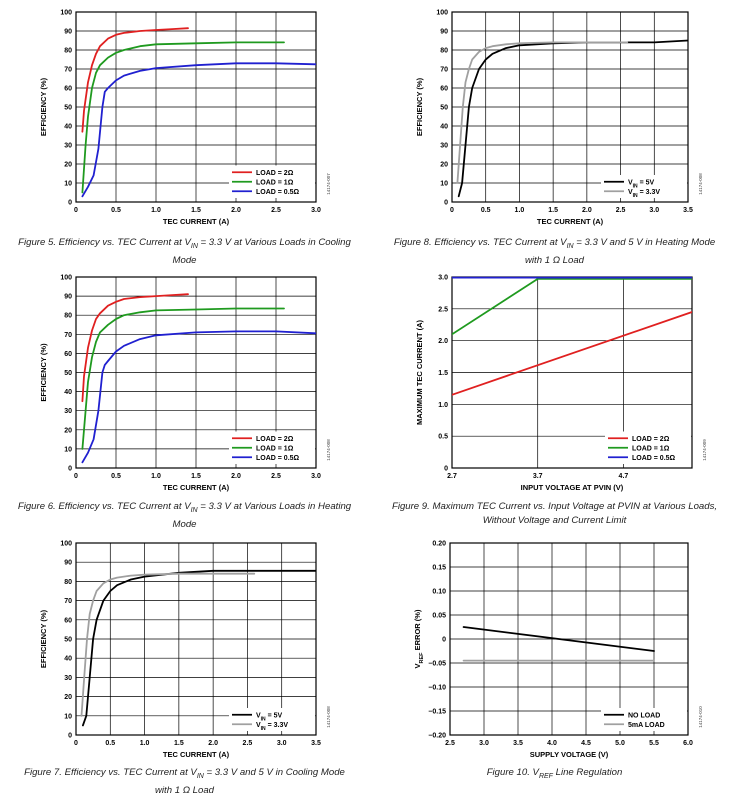  I want to click on y-tick-label: 2.5, so click(443, 309).